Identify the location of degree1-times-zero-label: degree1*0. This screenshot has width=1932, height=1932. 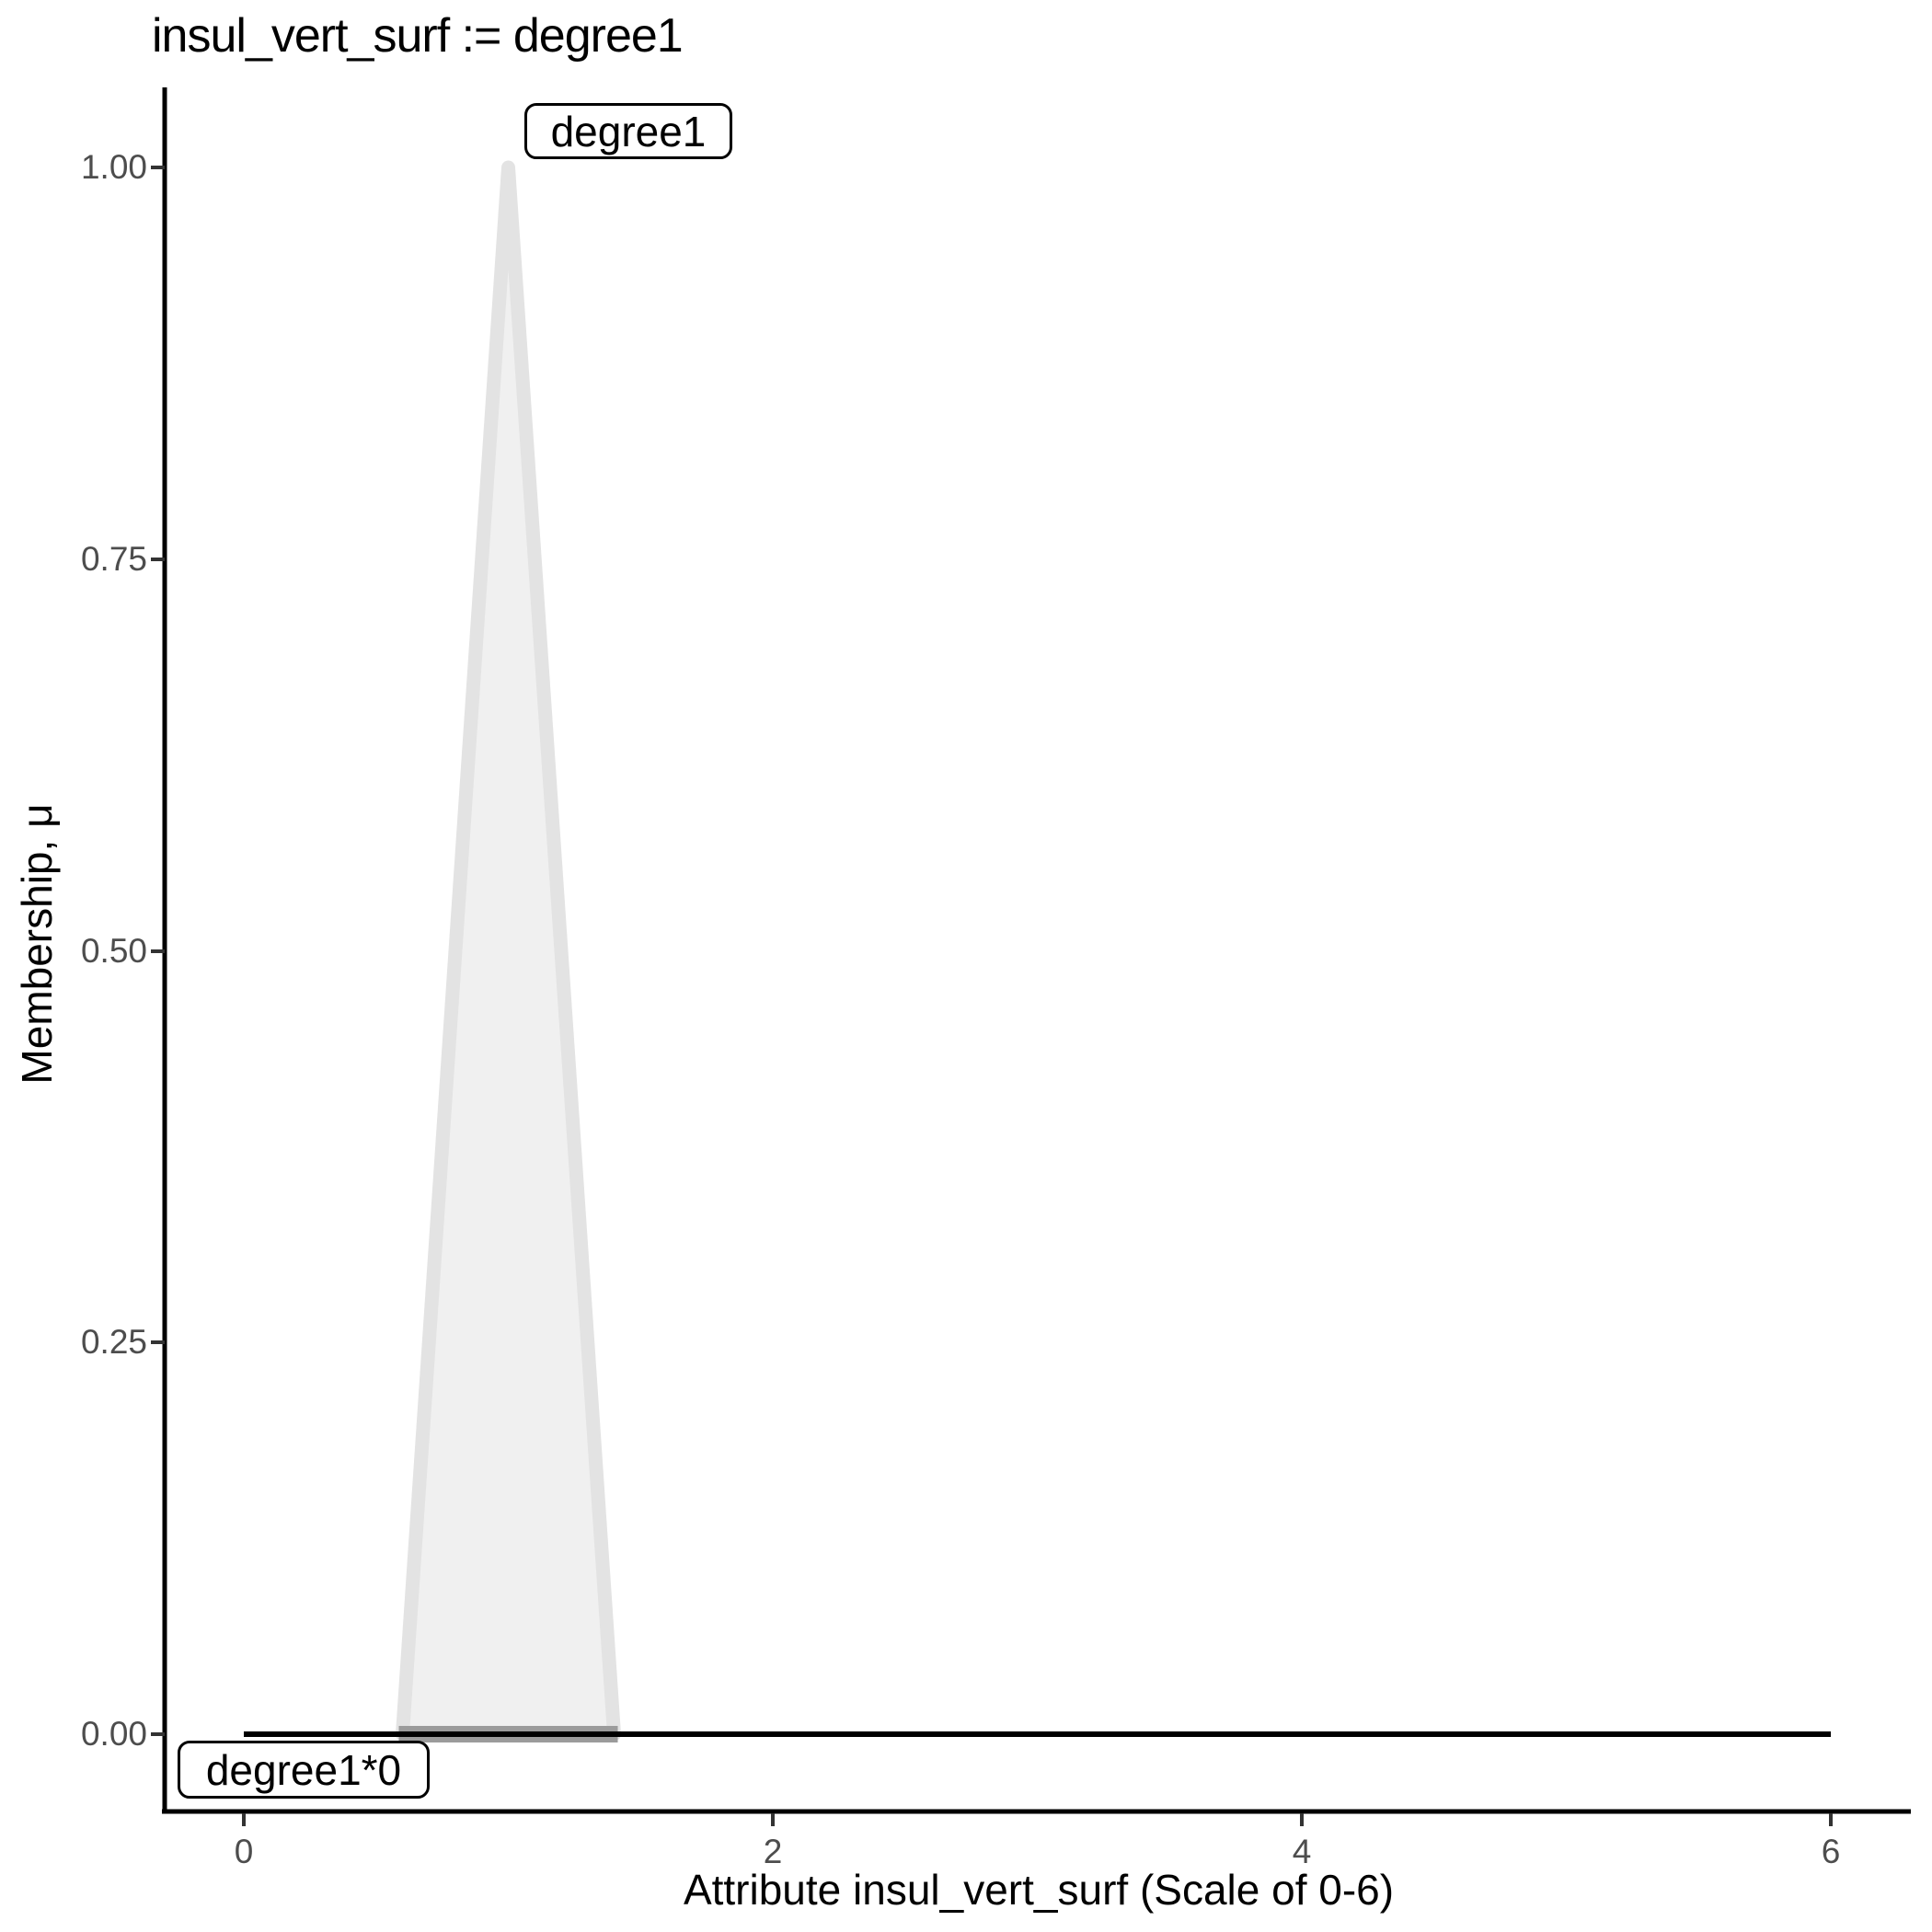
(303, 1769).